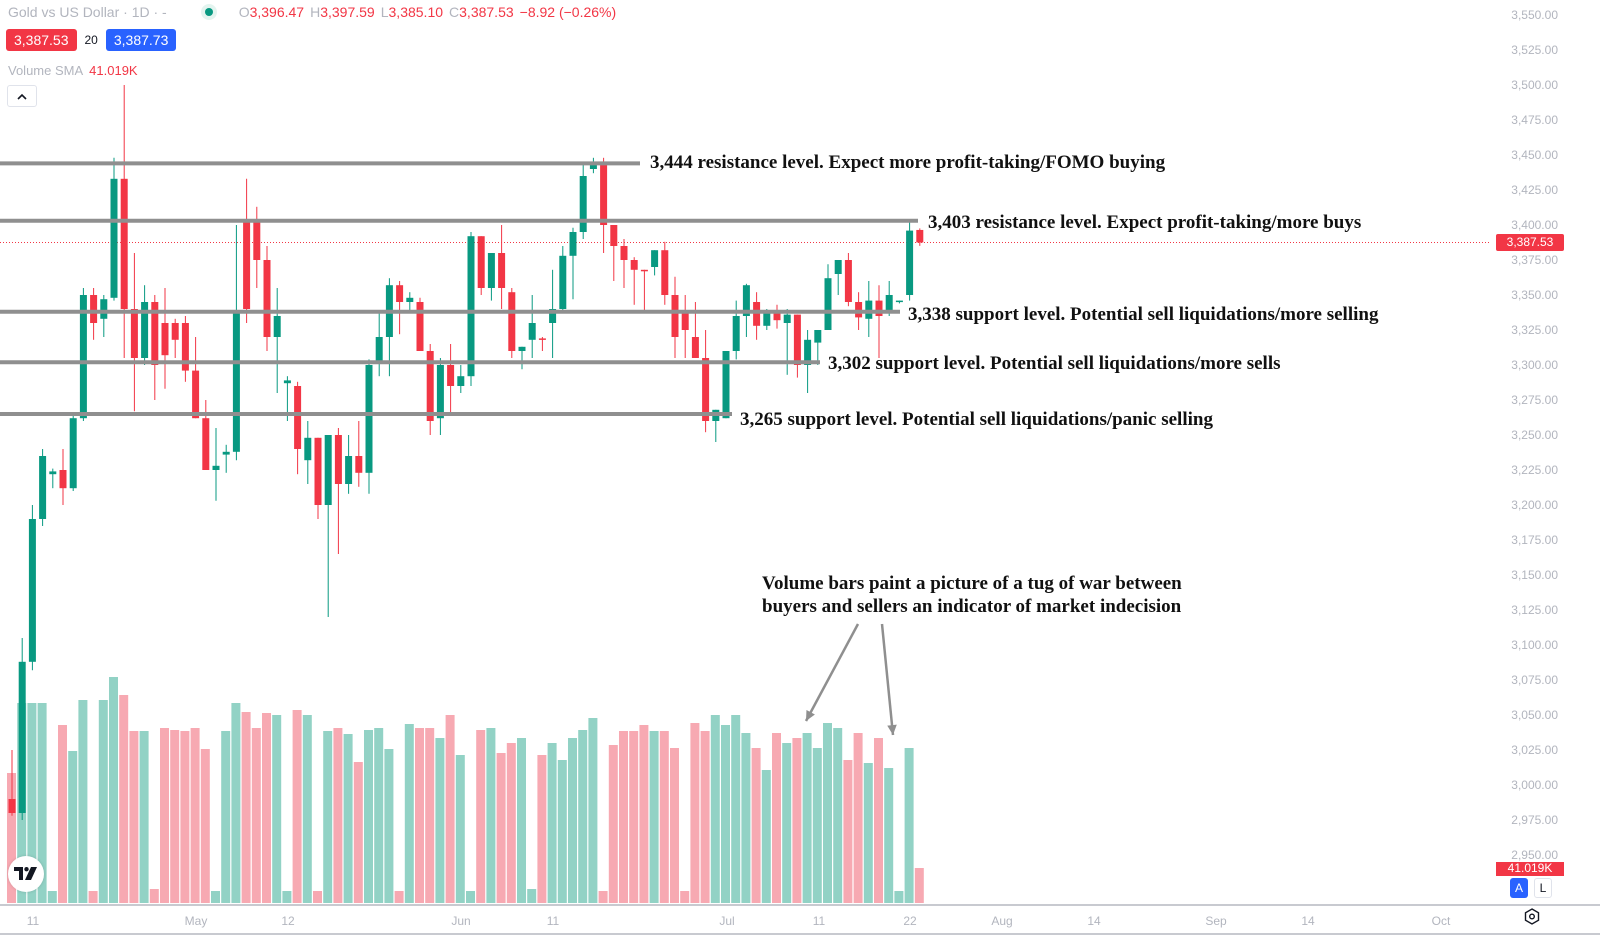  What do you see at coordinates (800, 919) in the screenshot?
I see `time-axis: 11 May 12 Jun 11 Jul 11 22 Aug 14 Sep 14 Oct` at bounding box center [800, 919].